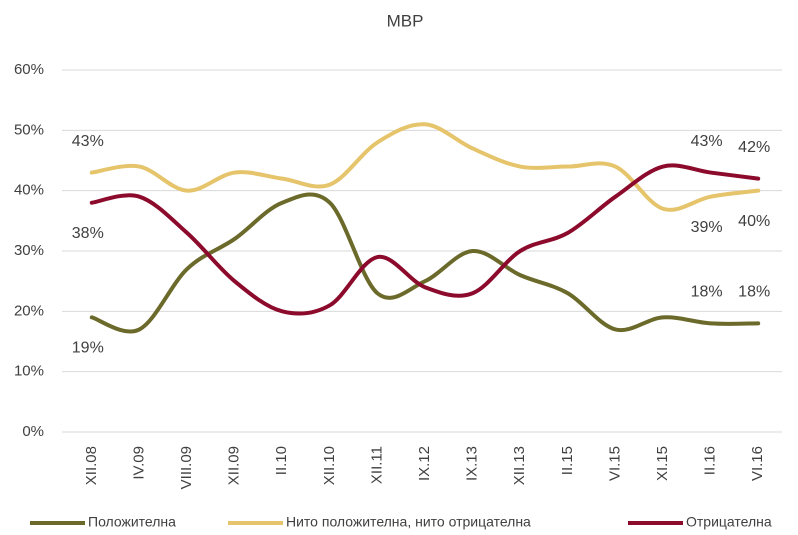 The width and height of the screenshot is (798, 535). I want to click on x-tick-label: IV.09, so click(138, 463).